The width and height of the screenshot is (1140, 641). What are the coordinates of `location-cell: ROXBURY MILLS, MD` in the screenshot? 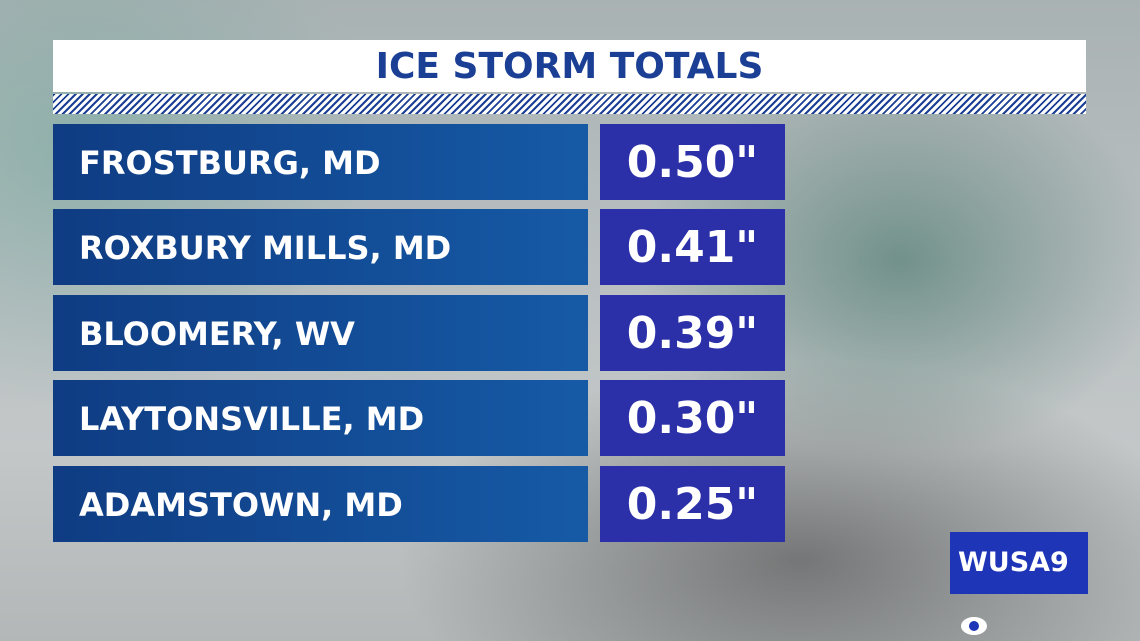 It's located at (320, 247).